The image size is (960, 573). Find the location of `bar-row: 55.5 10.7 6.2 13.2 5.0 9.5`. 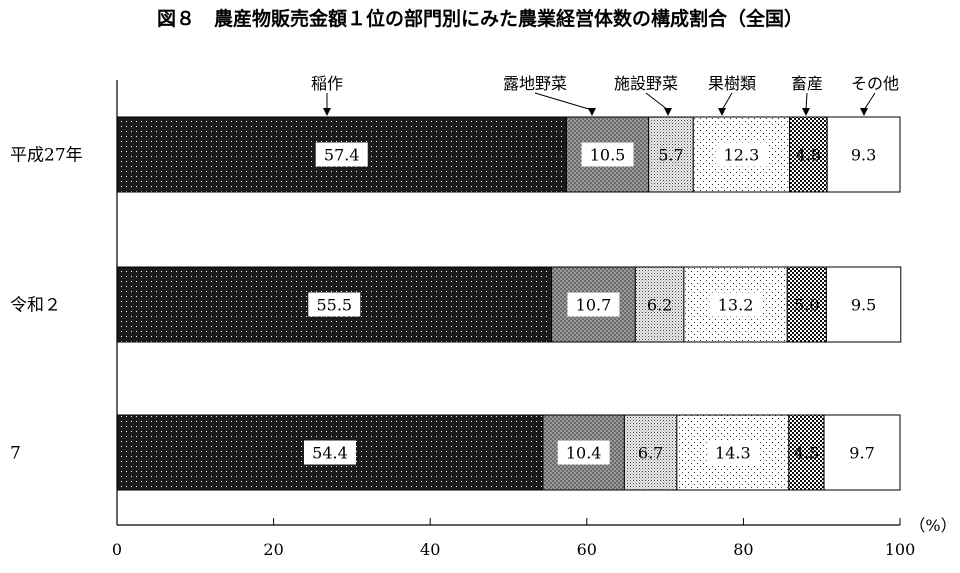

bar-row: 55.5 10.7 6.2 13.2 5.0 9.5 is located at coordinates (509, 304).